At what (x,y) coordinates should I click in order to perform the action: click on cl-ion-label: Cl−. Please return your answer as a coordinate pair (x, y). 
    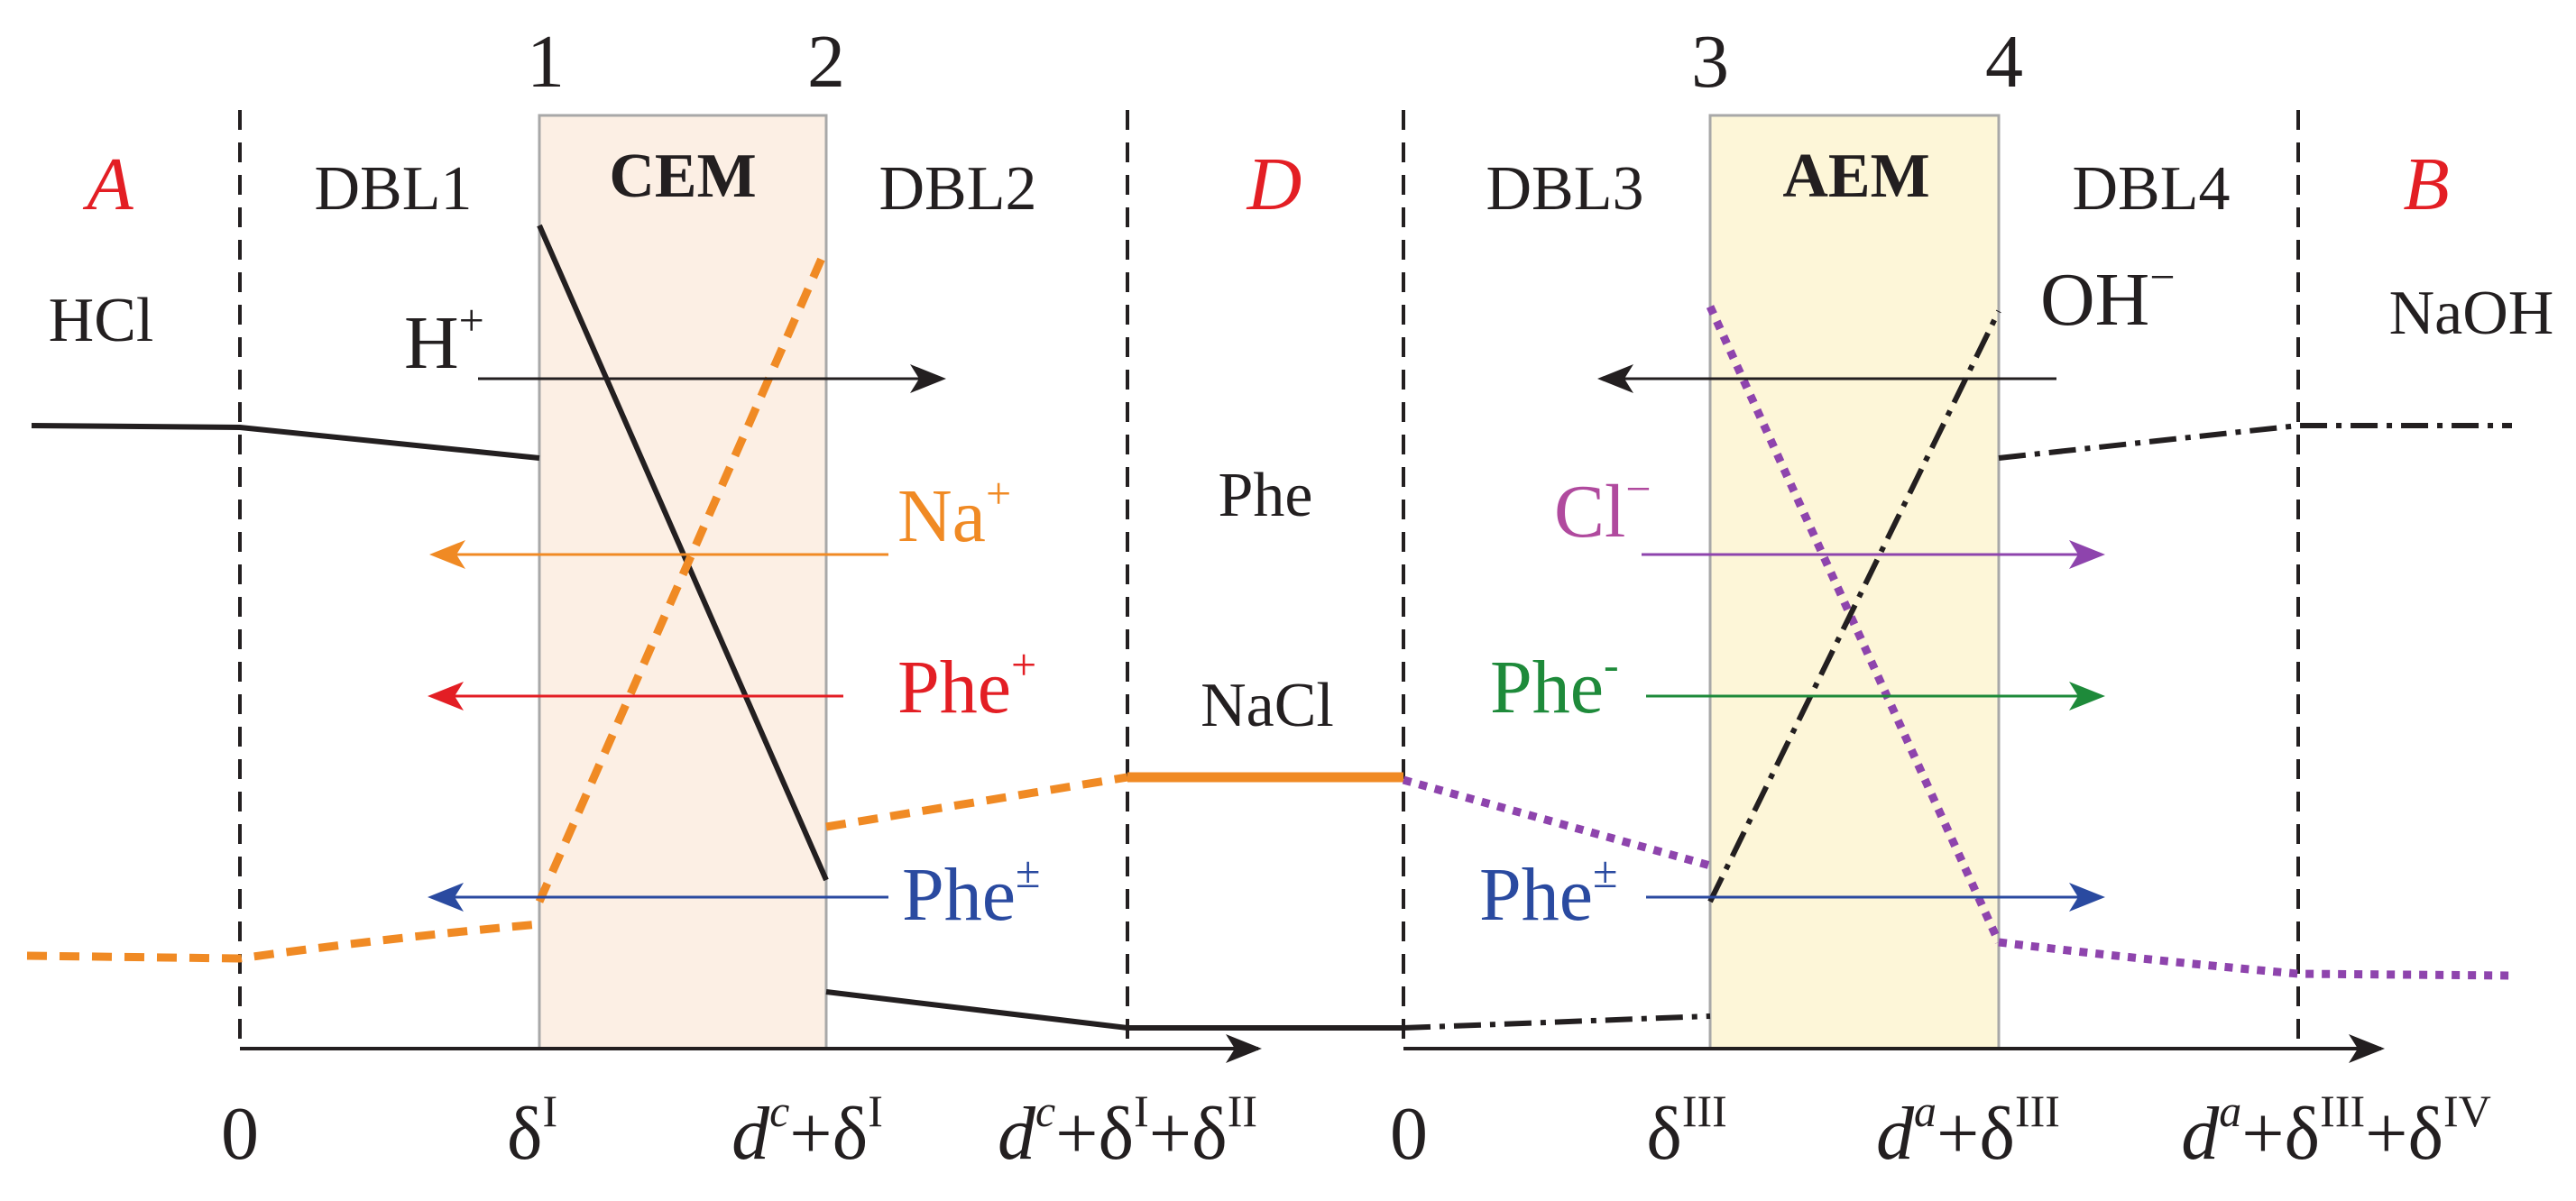
    Looking at the image, I should click on (1602, 508).